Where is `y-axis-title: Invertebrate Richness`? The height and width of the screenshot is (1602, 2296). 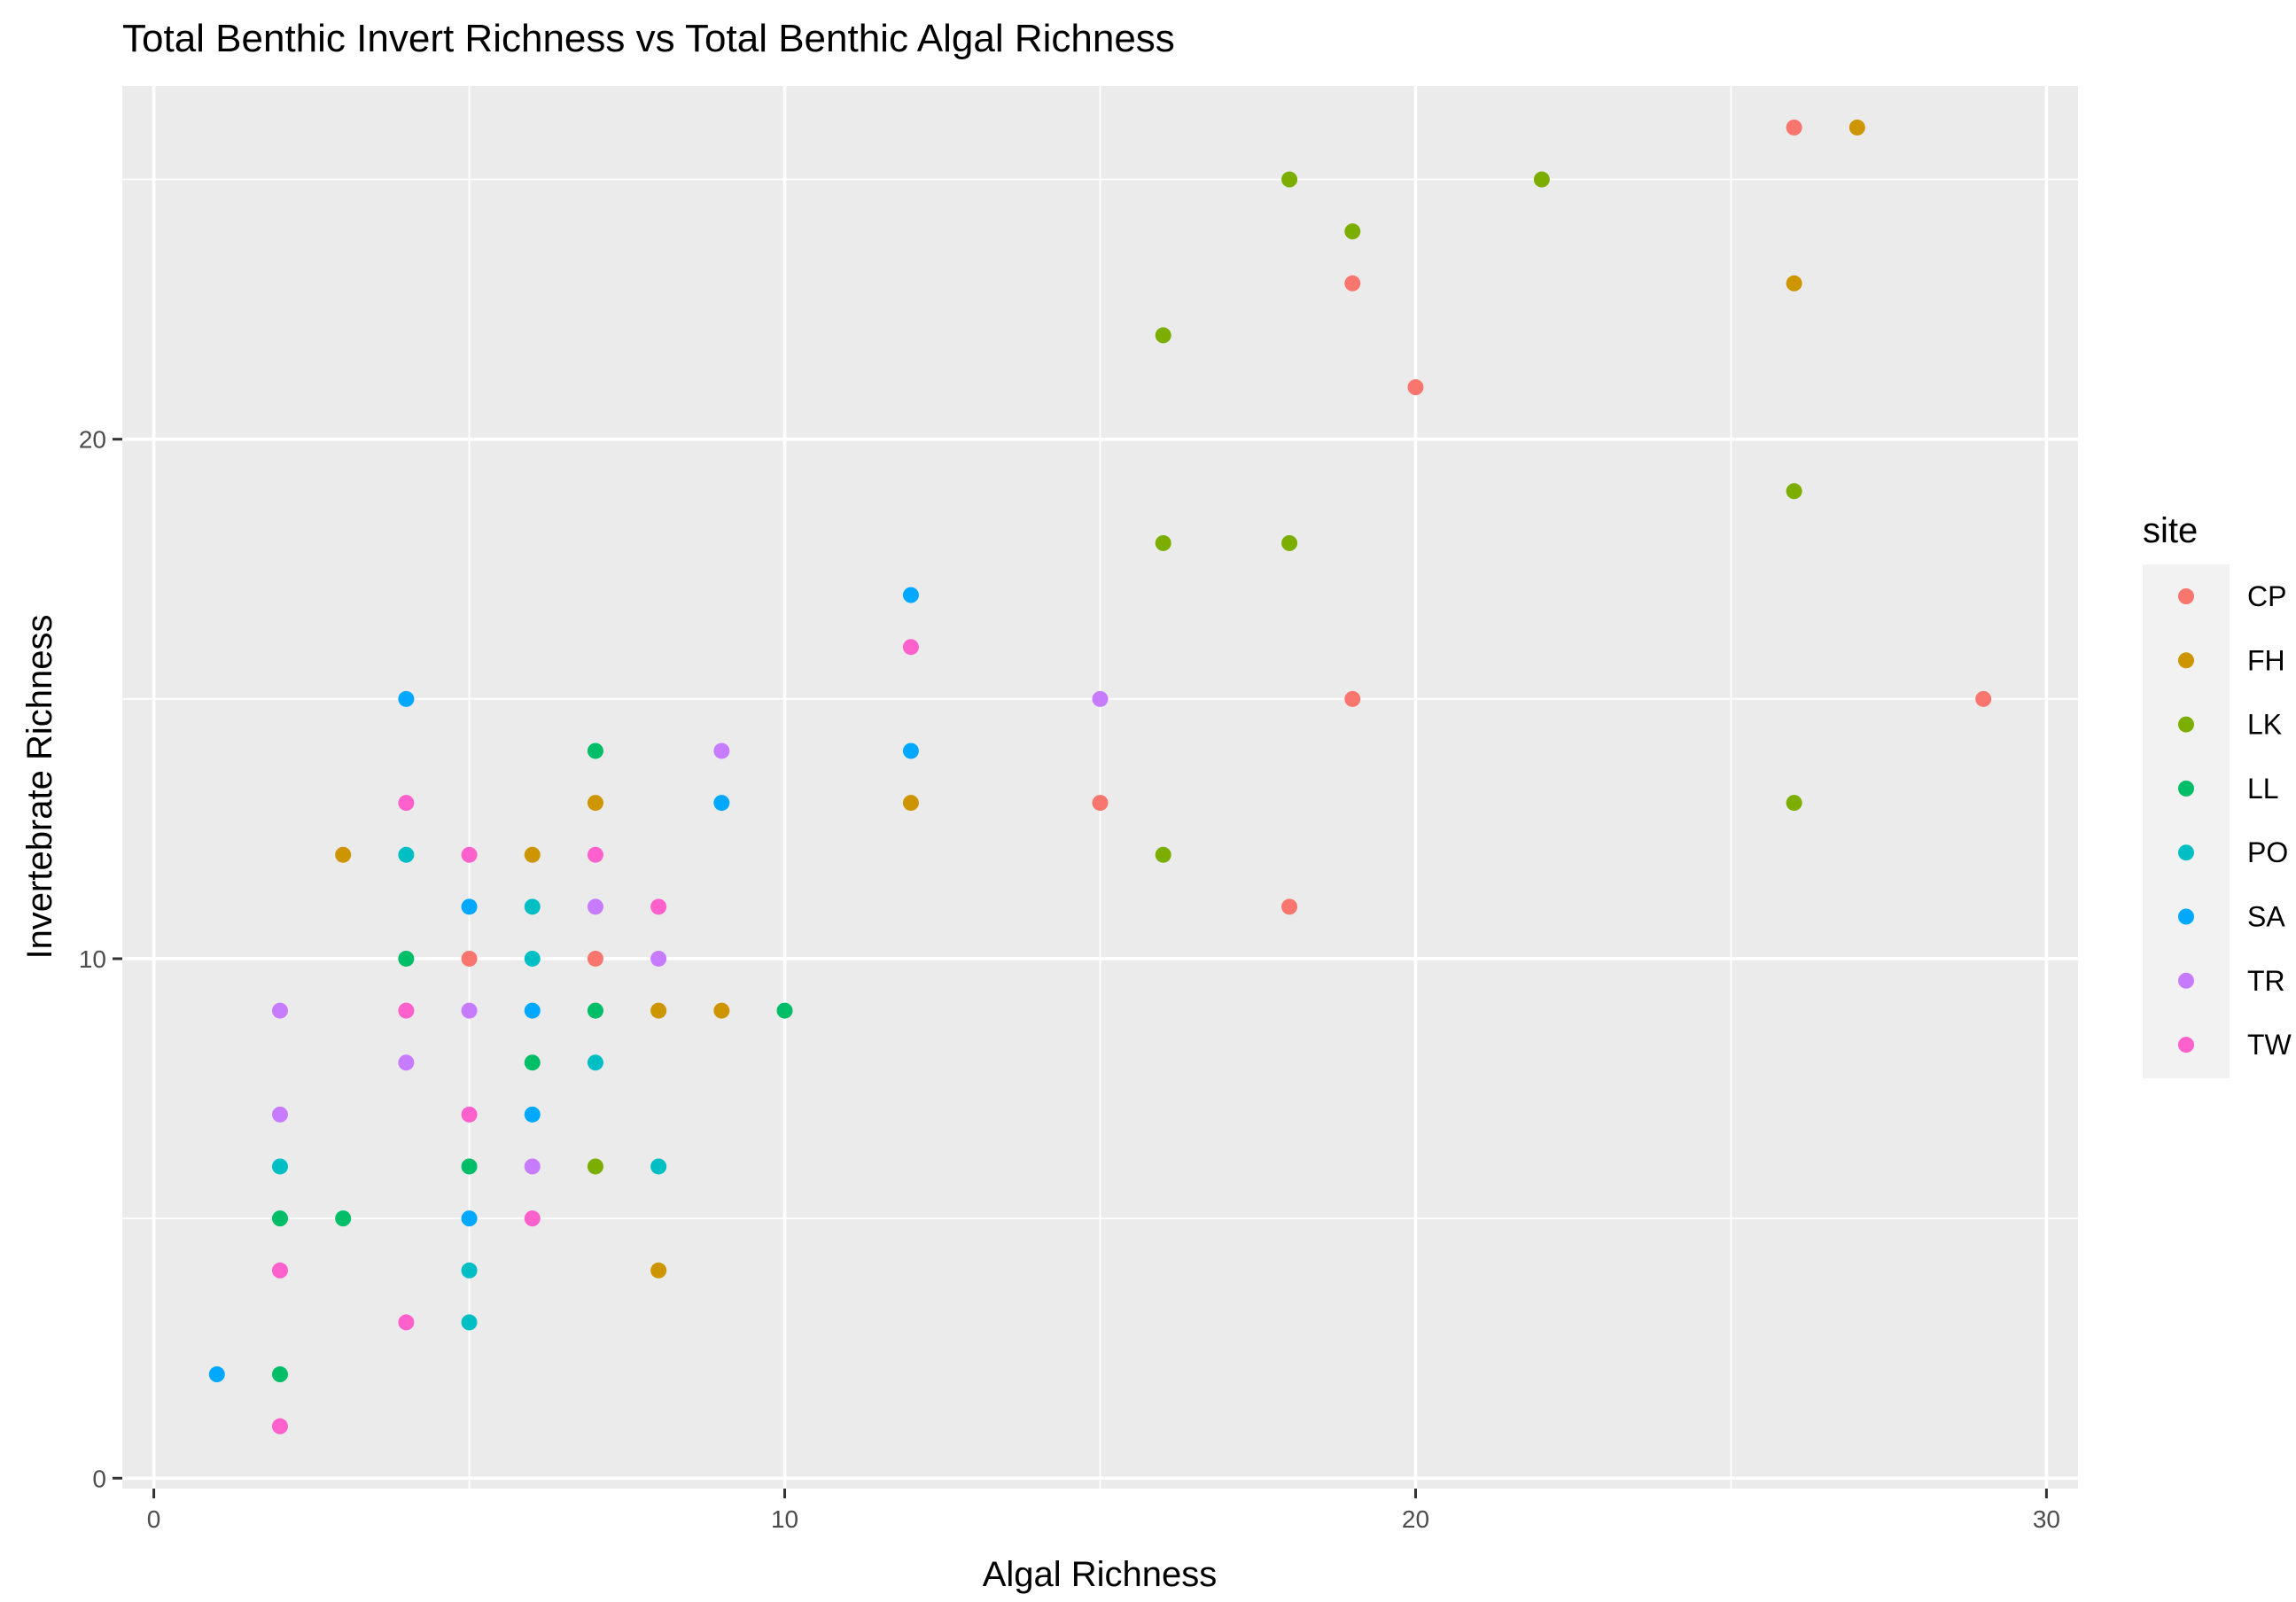 y-axis-title: Invertebrate Richness is located at coordinates (39, 786).